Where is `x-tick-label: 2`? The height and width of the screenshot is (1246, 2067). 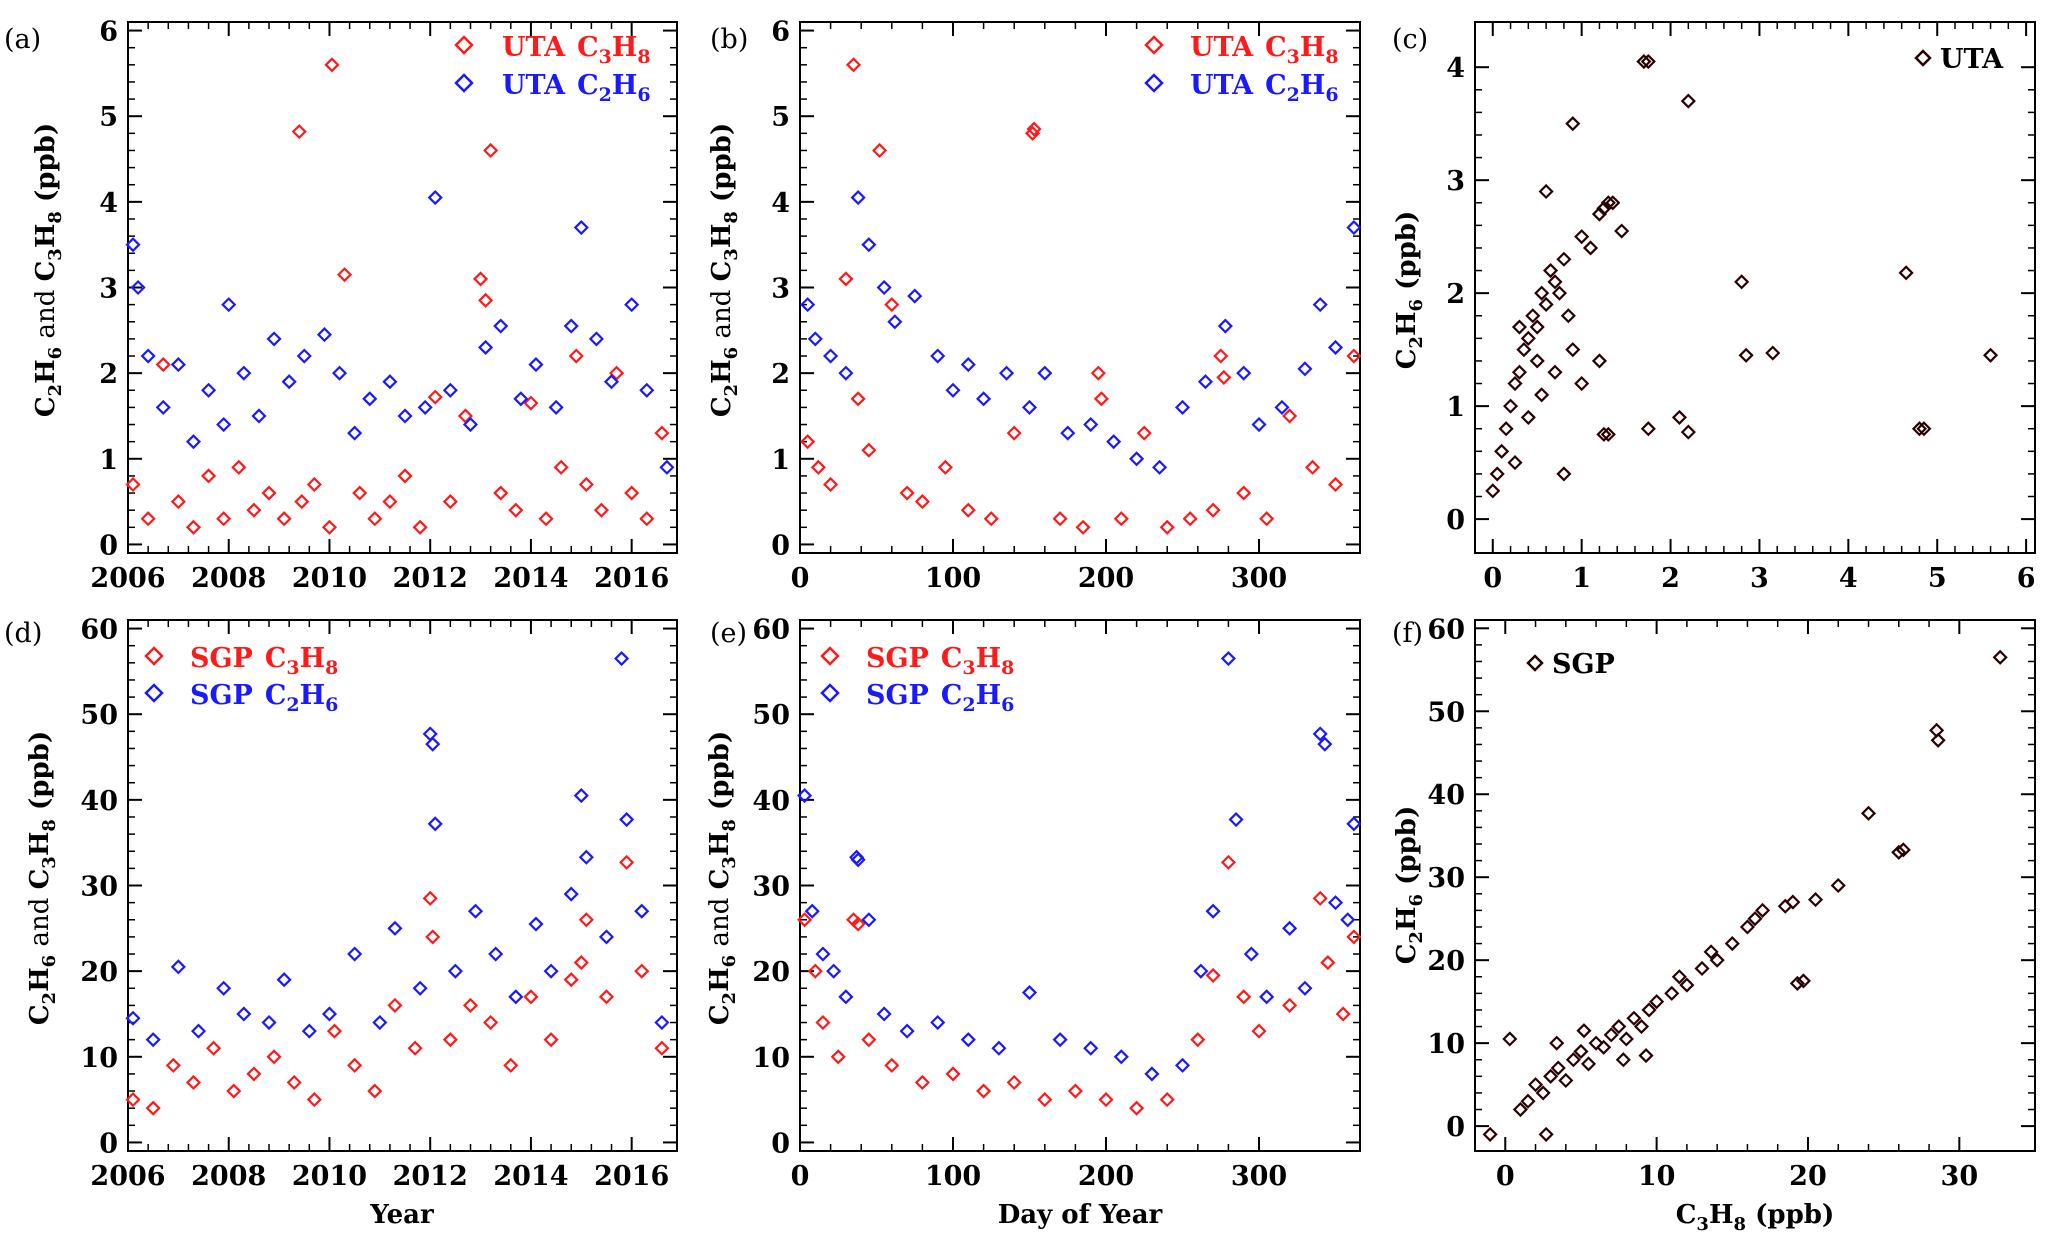 x-tick-label: 2 is located at coordinates (1670, 578).